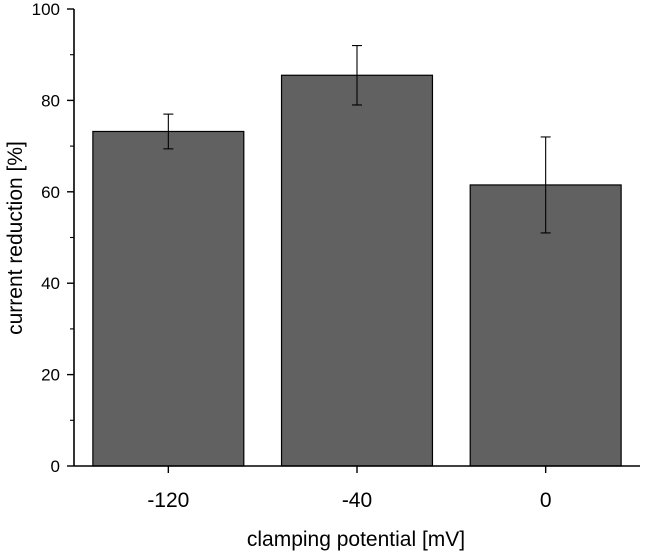 The height and width of the screenshot is (553, 645). Describe the element at coordinates (50, 100) in the screenshot. I see `y-tick-label-80: 80` at that location.